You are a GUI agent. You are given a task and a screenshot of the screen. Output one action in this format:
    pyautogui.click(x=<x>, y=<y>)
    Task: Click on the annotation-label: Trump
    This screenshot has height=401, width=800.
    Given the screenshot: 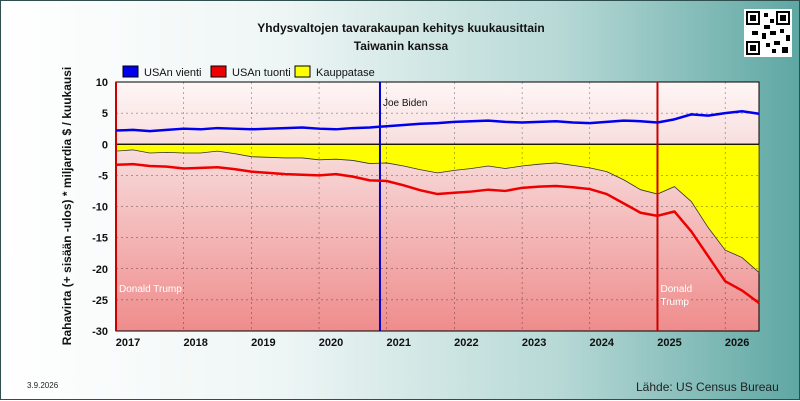 What is the action you would take?
    pyautogui.click(x=674, y=302)
    